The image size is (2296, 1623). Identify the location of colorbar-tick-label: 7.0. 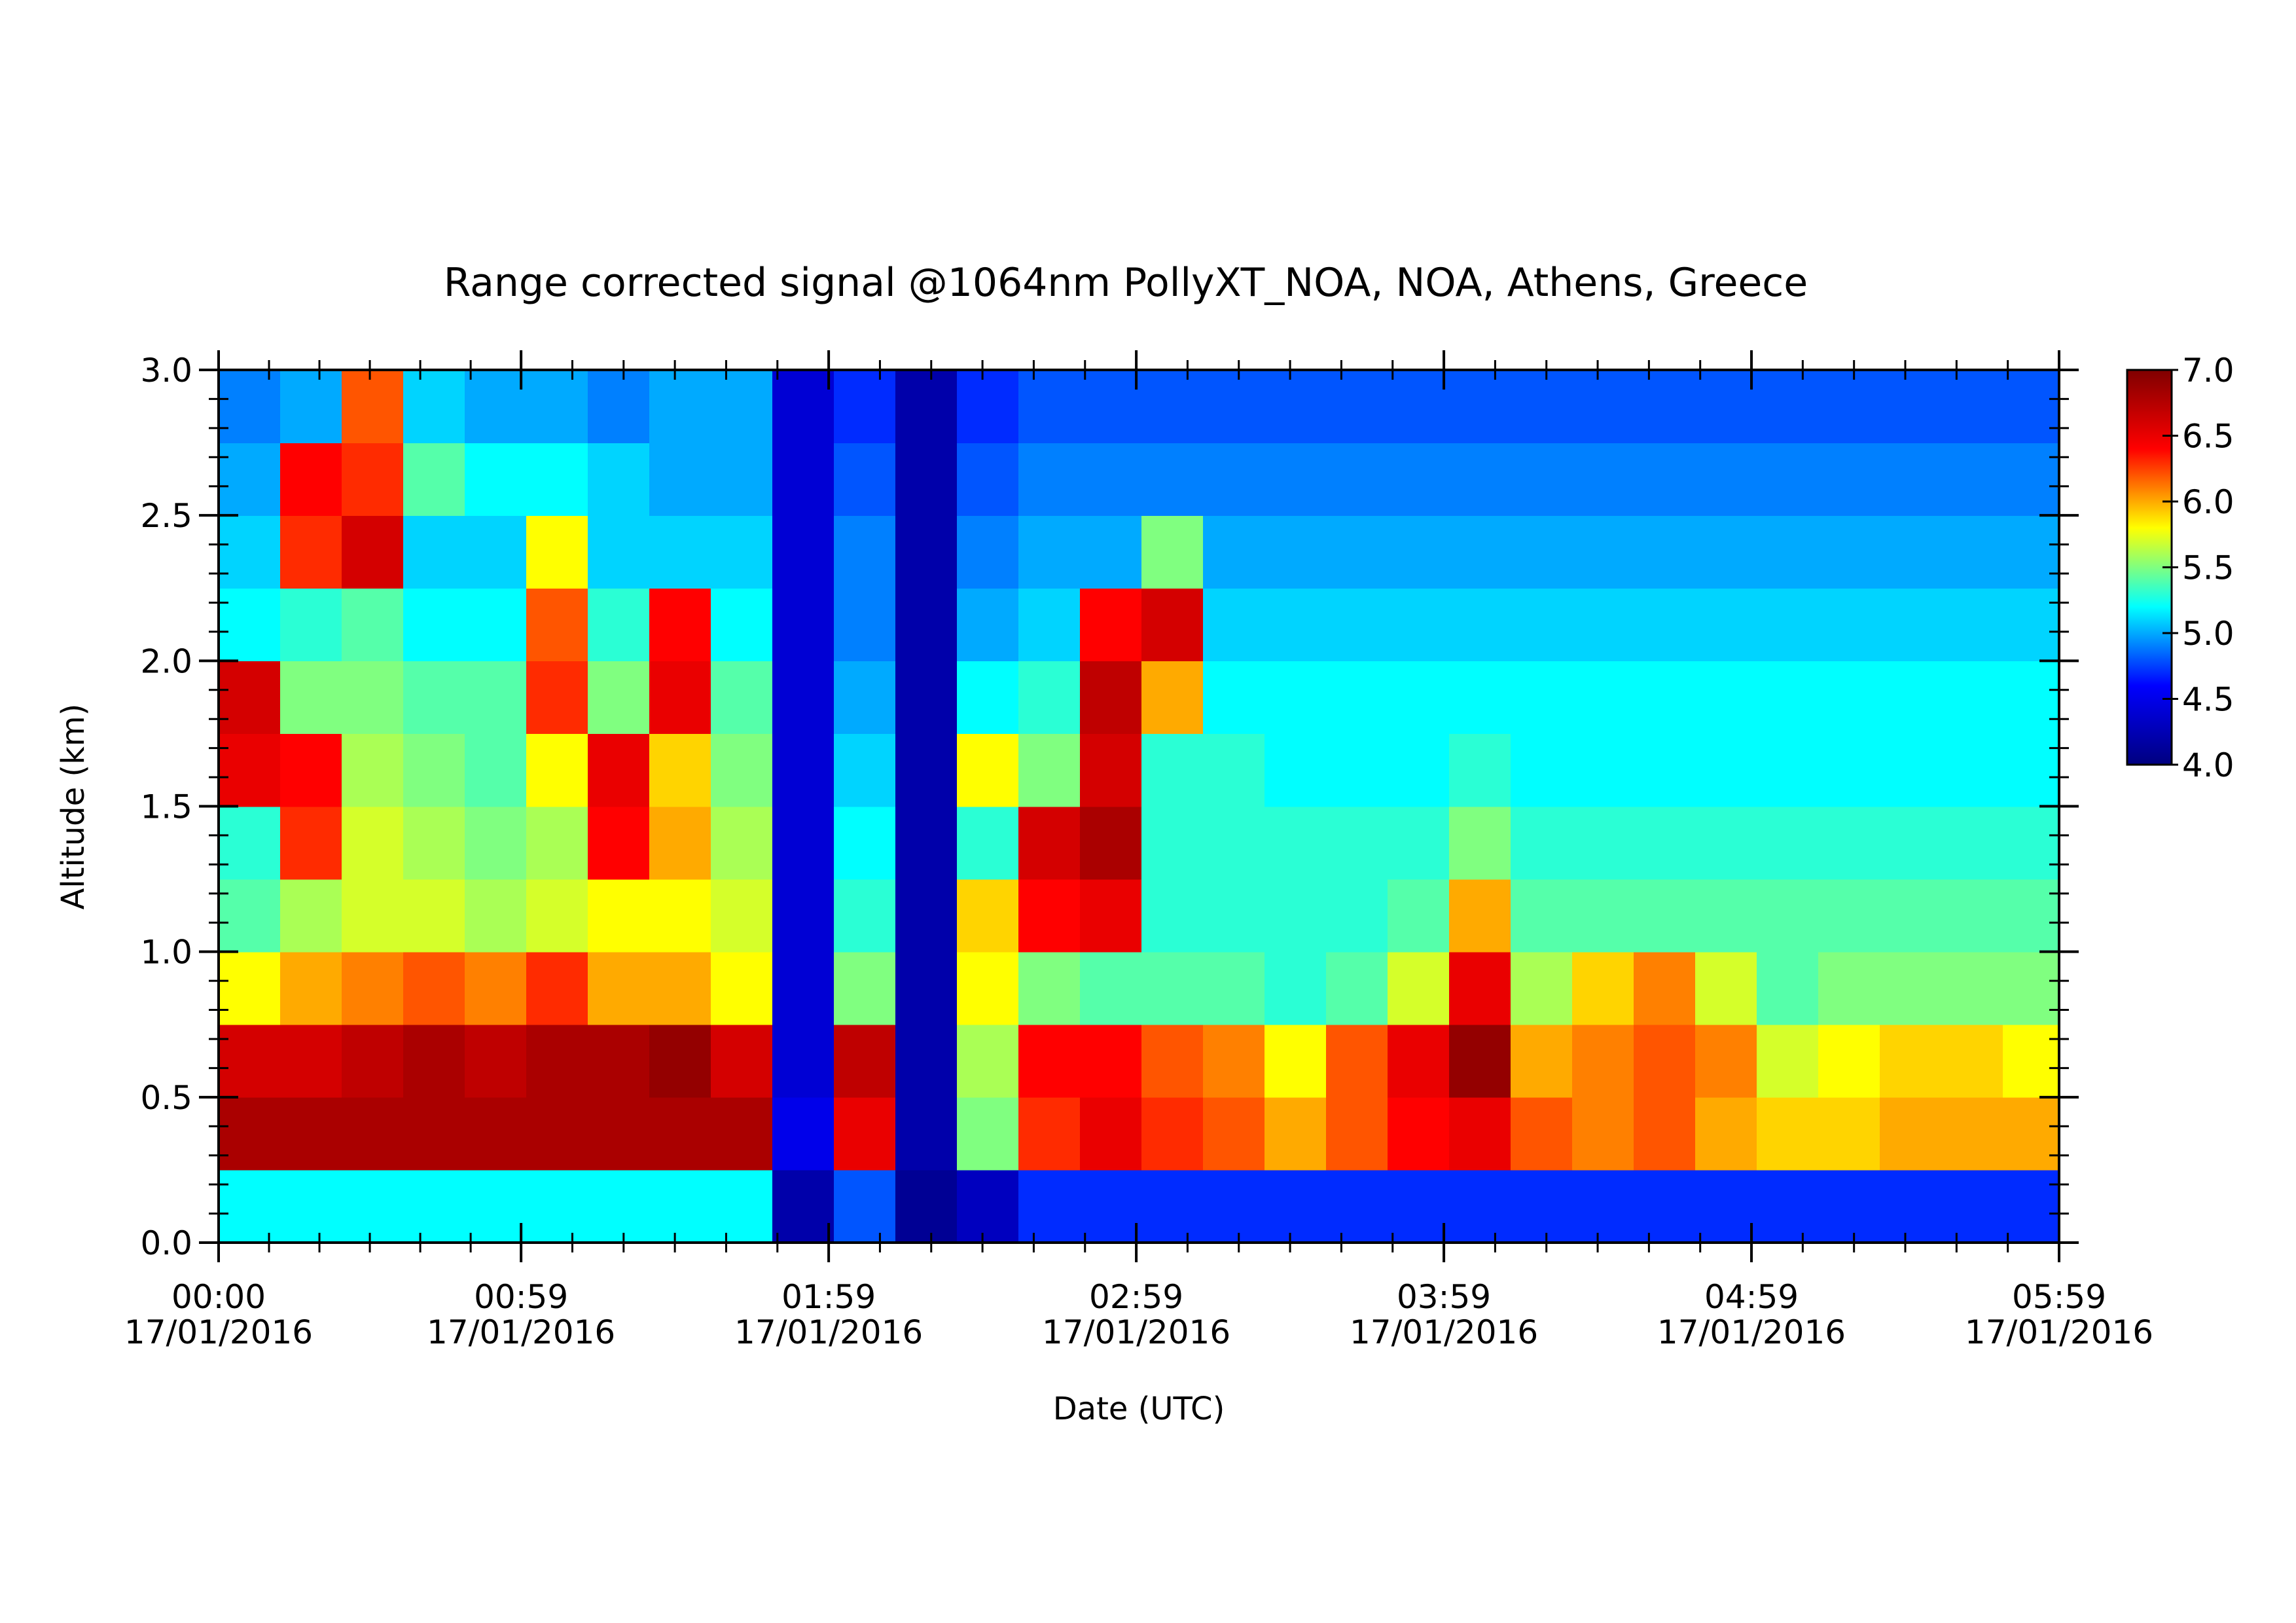
(2208, 371).